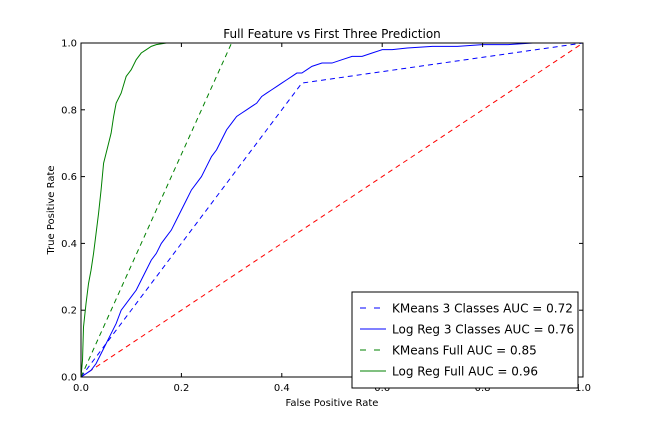  Describe the element at coordinates (464, 351) in the screenshot. I see `legend-label: KMeans Full AUC = 0.85` at that location.